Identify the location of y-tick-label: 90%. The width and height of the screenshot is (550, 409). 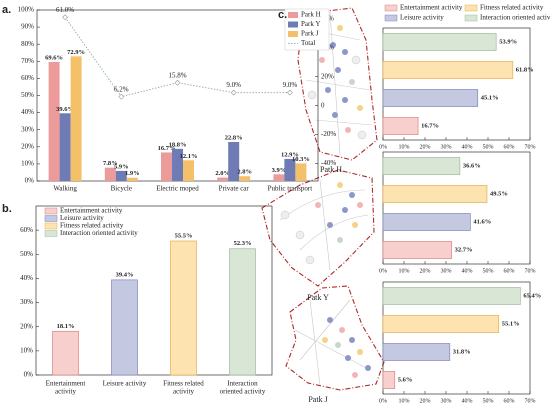
(27, 27).